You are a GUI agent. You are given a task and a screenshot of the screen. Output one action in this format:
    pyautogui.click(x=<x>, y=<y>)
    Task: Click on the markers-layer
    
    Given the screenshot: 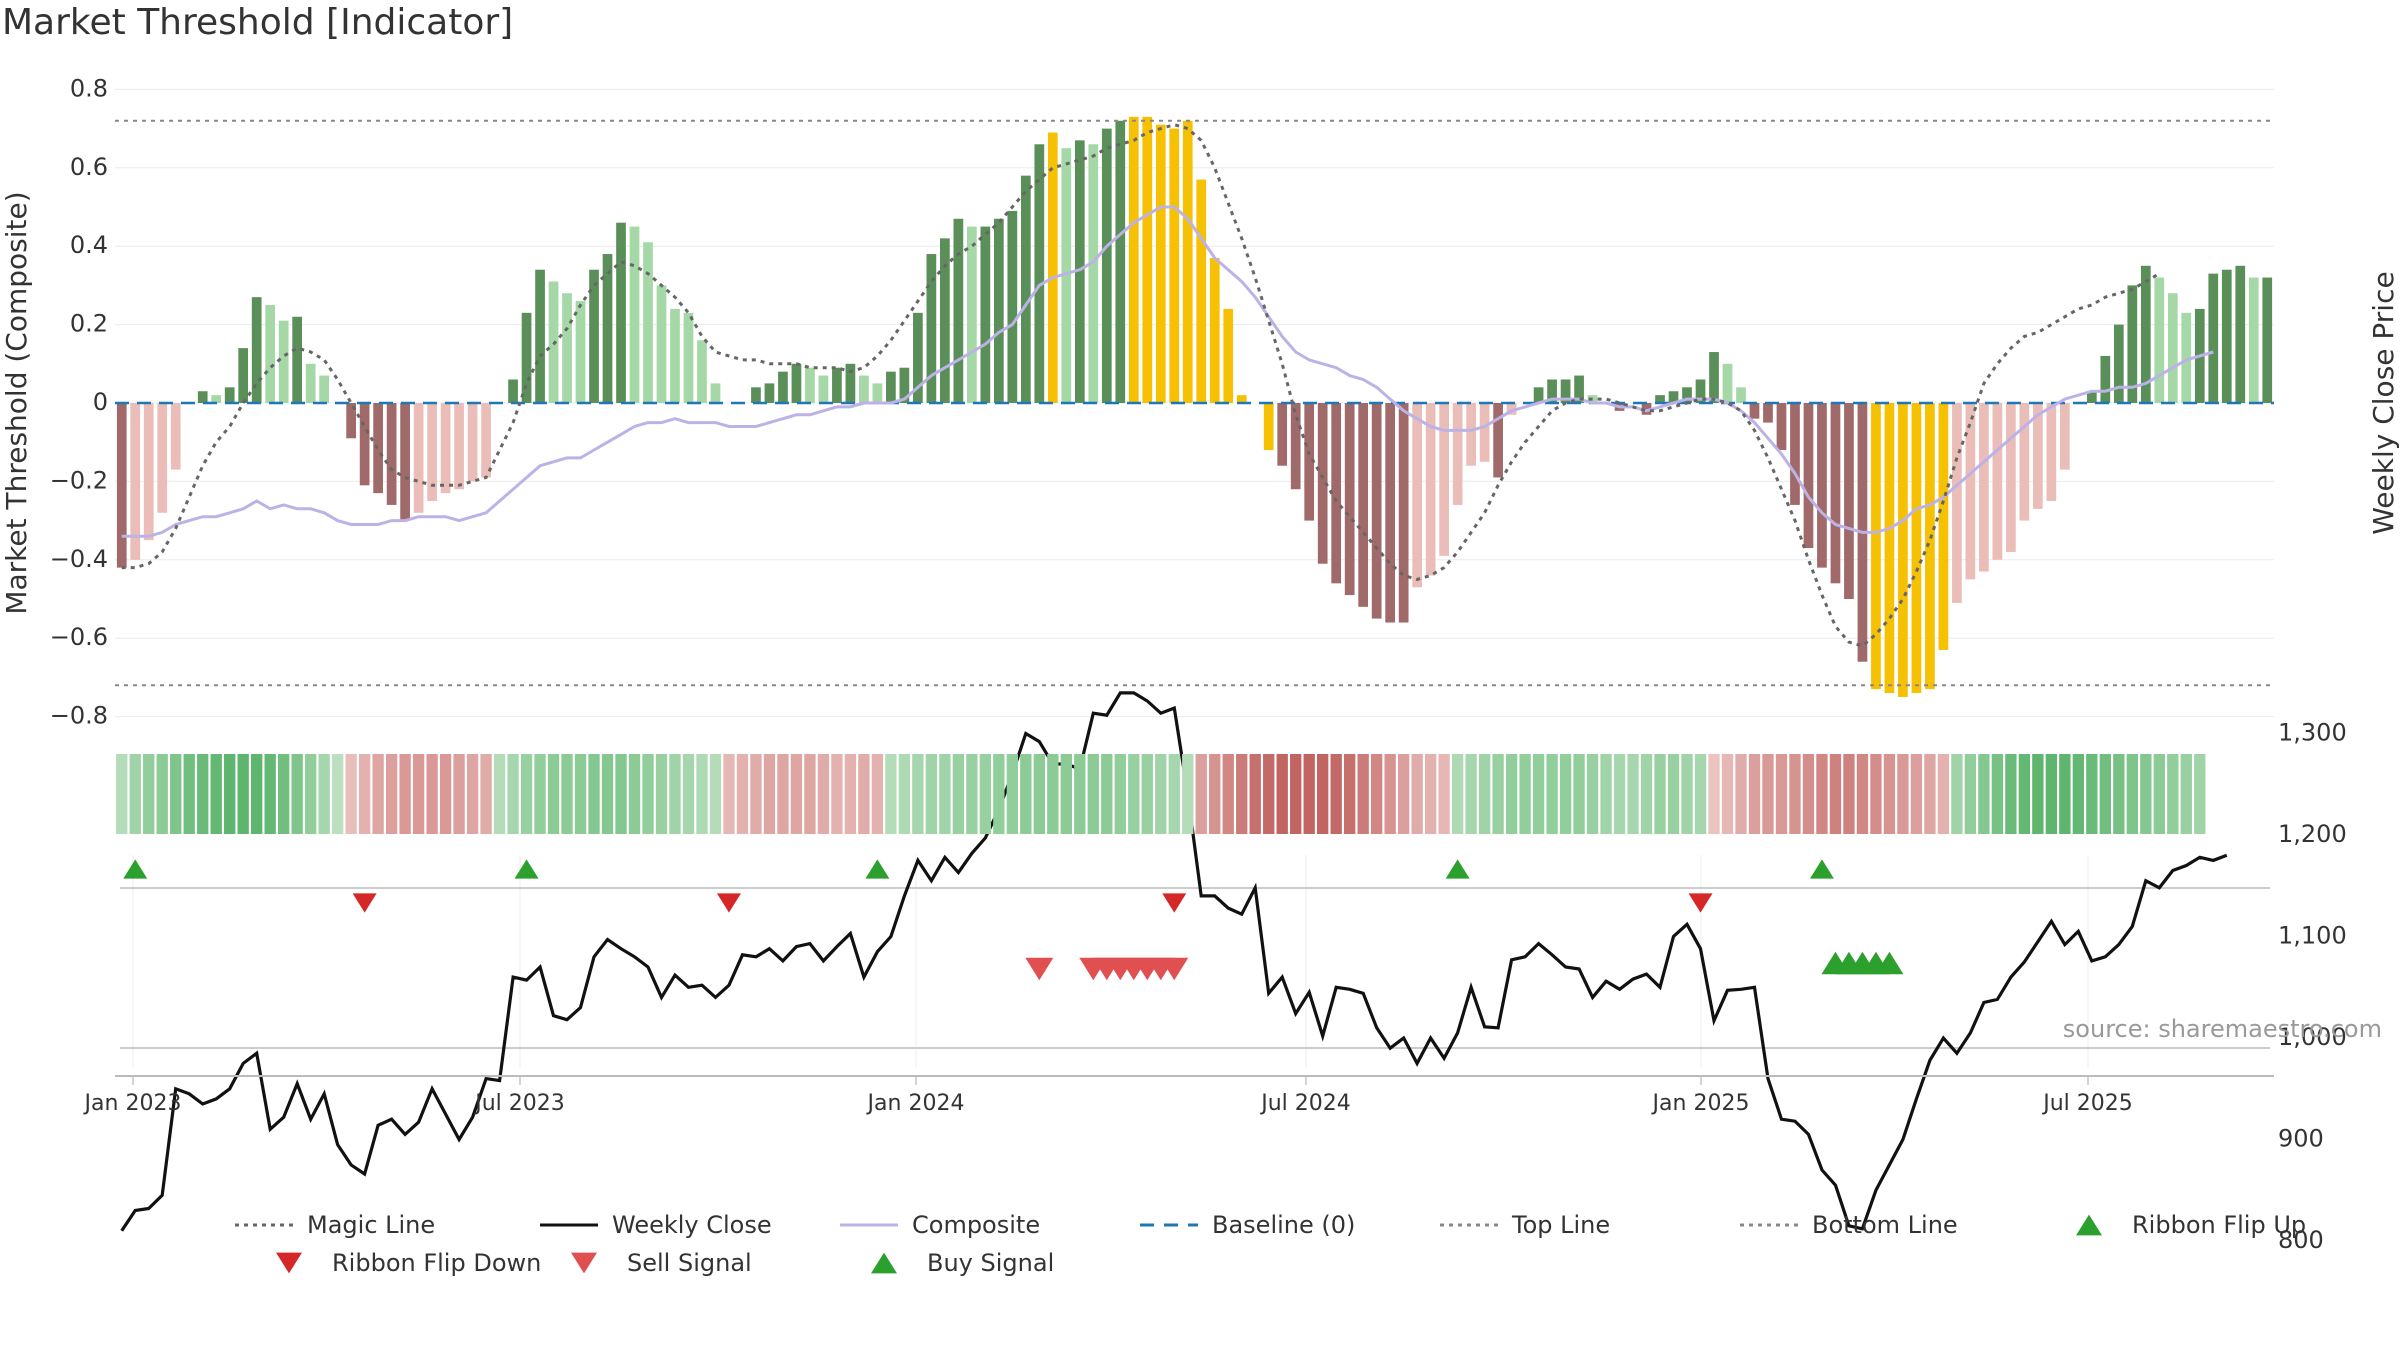 What is the action you would take?
    pyautogui.click(x=1013, y=920)
    